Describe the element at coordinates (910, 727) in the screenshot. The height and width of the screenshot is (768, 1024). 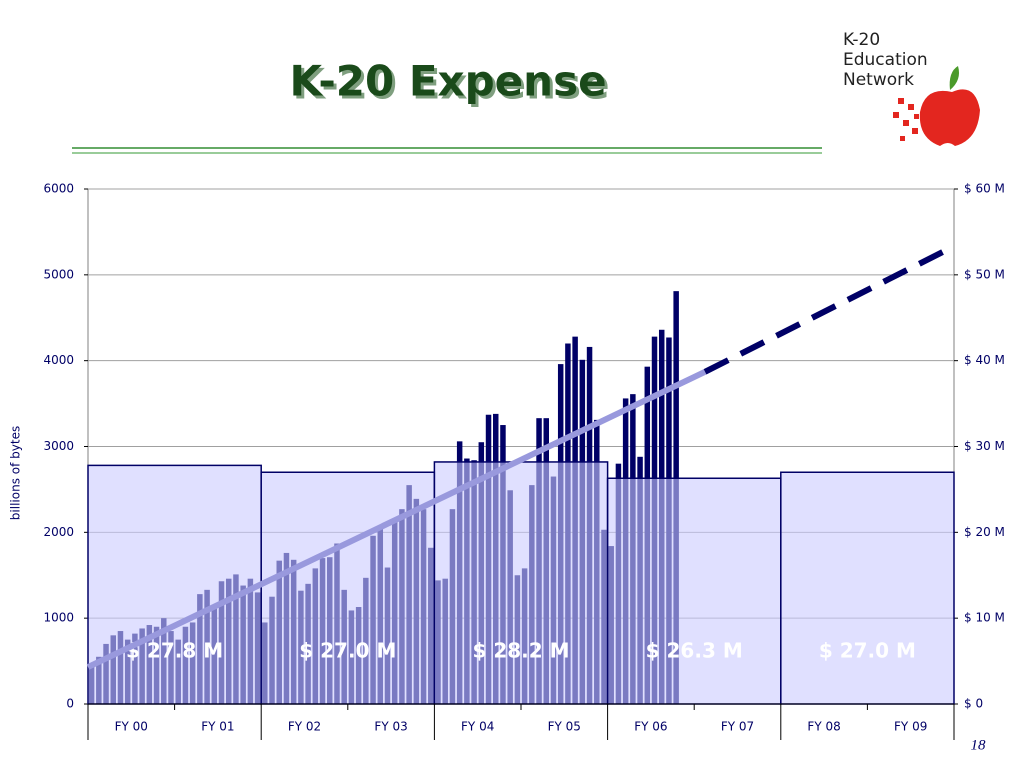
I see `x-tick-label: FY 09` at that location.